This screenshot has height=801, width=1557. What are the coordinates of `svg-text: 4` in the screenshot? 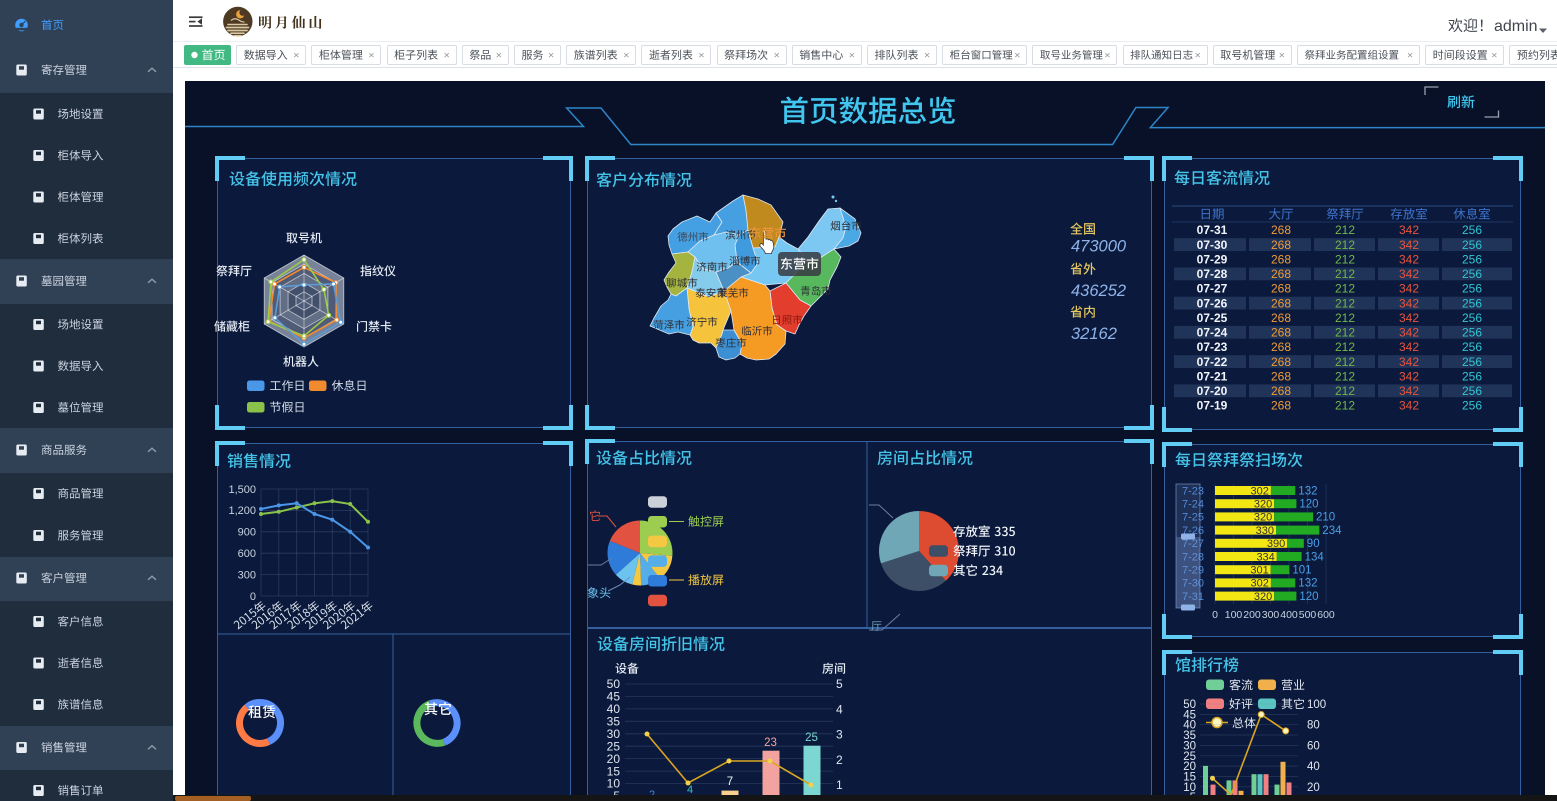 It's located at (690, 790).